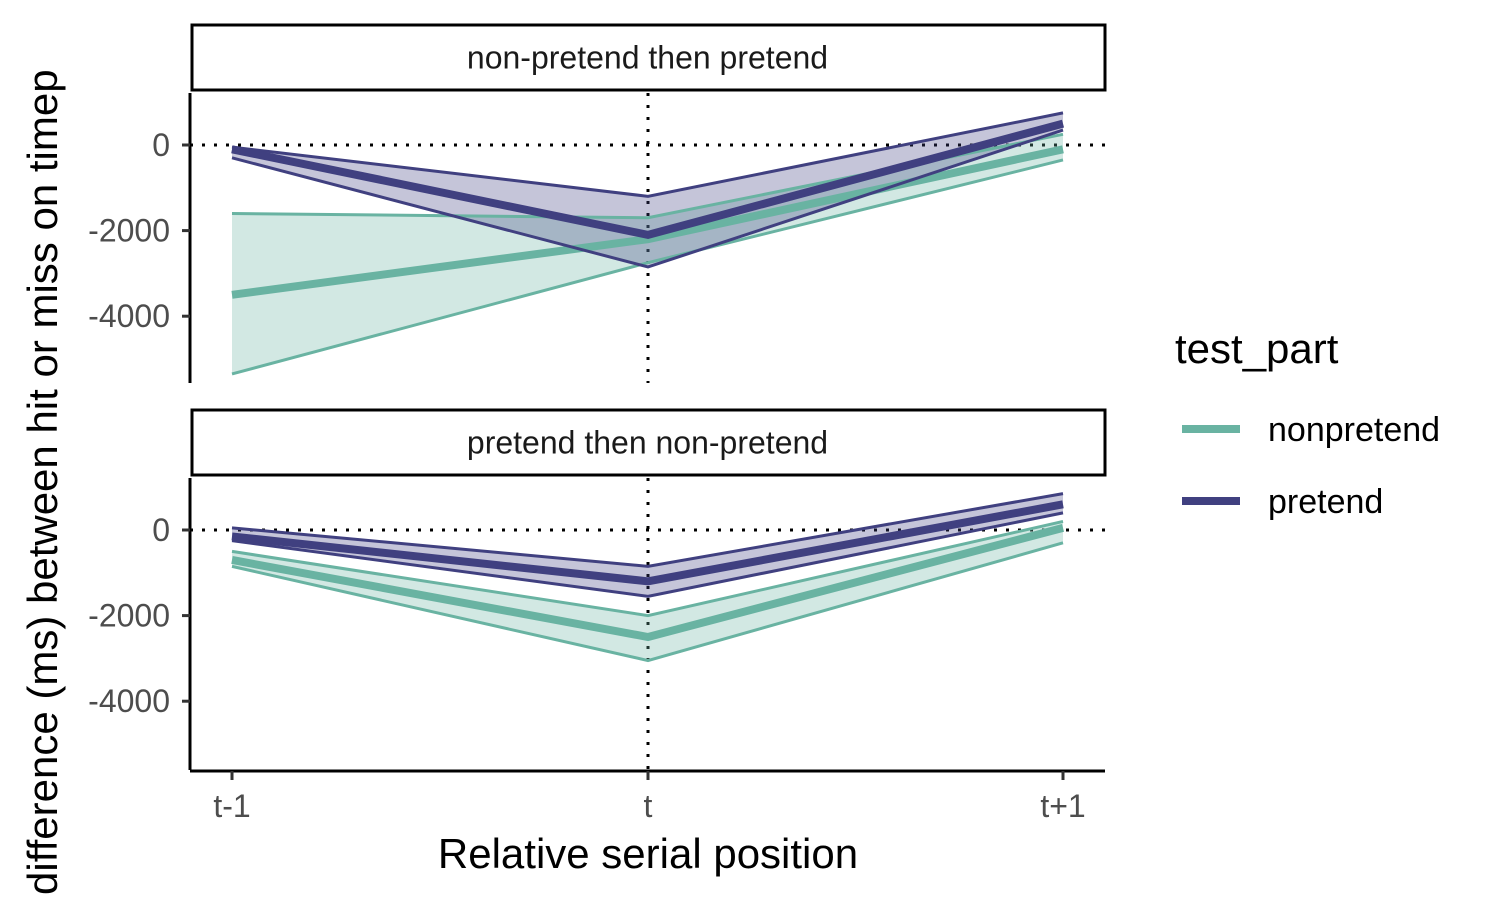 The image size is (1500, 900). Describe the element at coordinates (648, 853) in the screenshot. I see `x-axis-title: Relative serial position` at that location.